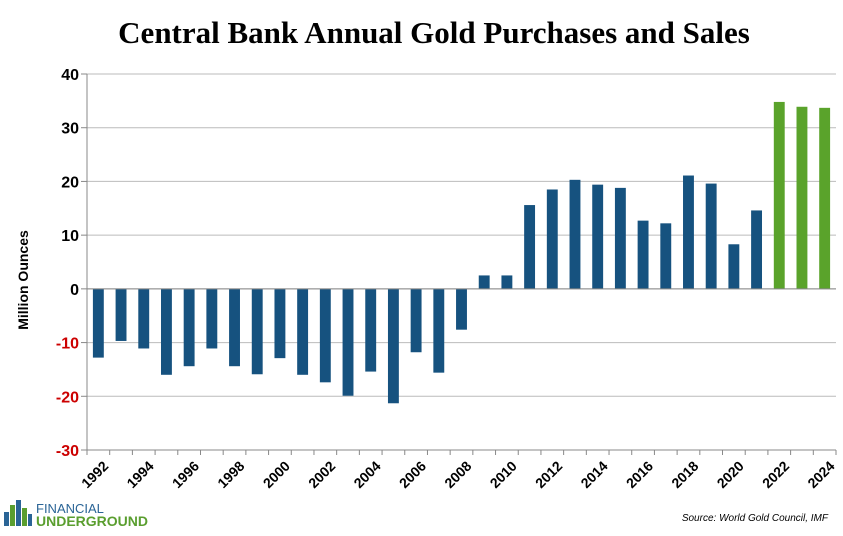 The image size is (843, 536). What do you see at coordinates (730, 474) in the screenshot?
I see `x-tick-label: 2020` at bounding box center [730, 474].